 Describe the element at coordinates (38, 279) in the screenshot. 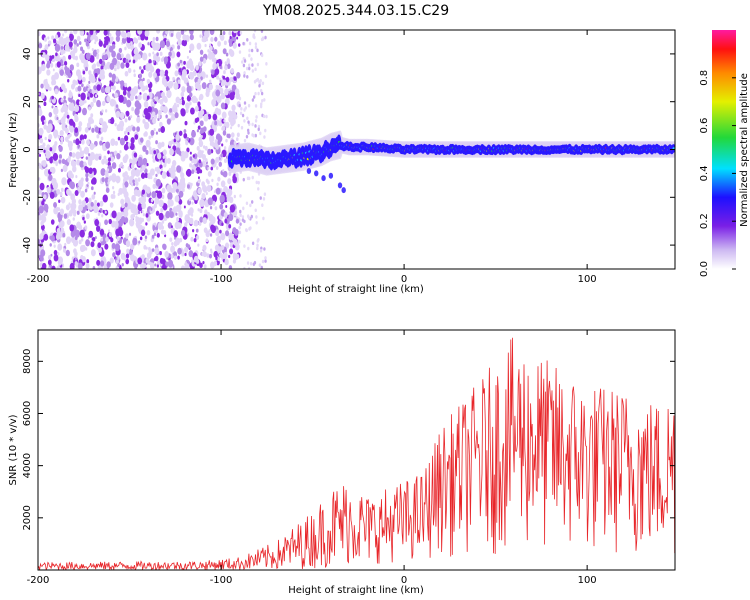

I see `x-tick-label: -200` at that location.